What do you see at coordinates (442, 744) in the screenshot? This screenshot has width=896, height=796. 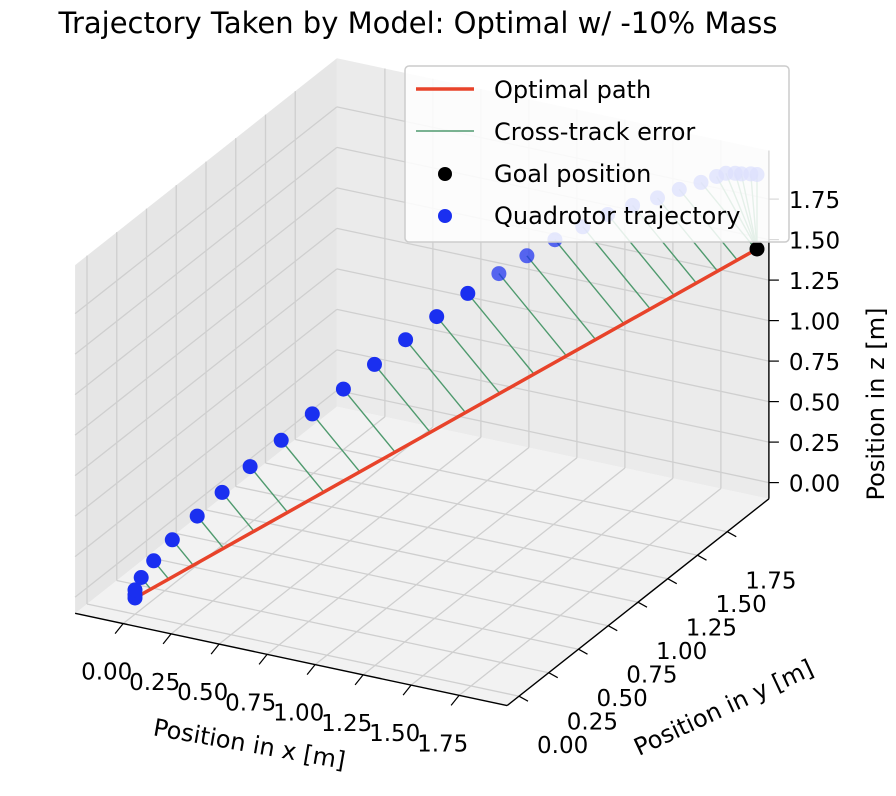 I see `x-tick-label-7: 1.75` at bounding box center [442, 744].